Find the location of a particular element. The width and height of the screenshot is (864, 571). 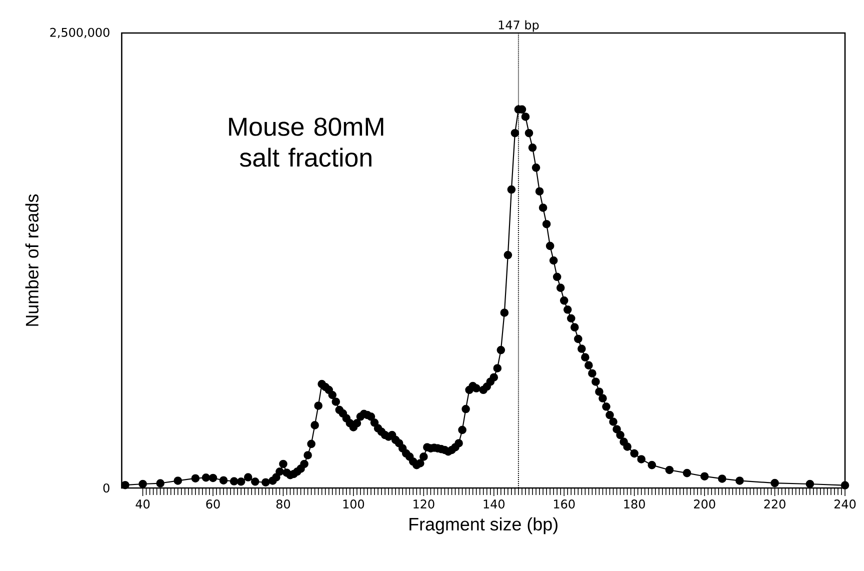

x-tick-label: 60 is located at coordinates (213, 504).